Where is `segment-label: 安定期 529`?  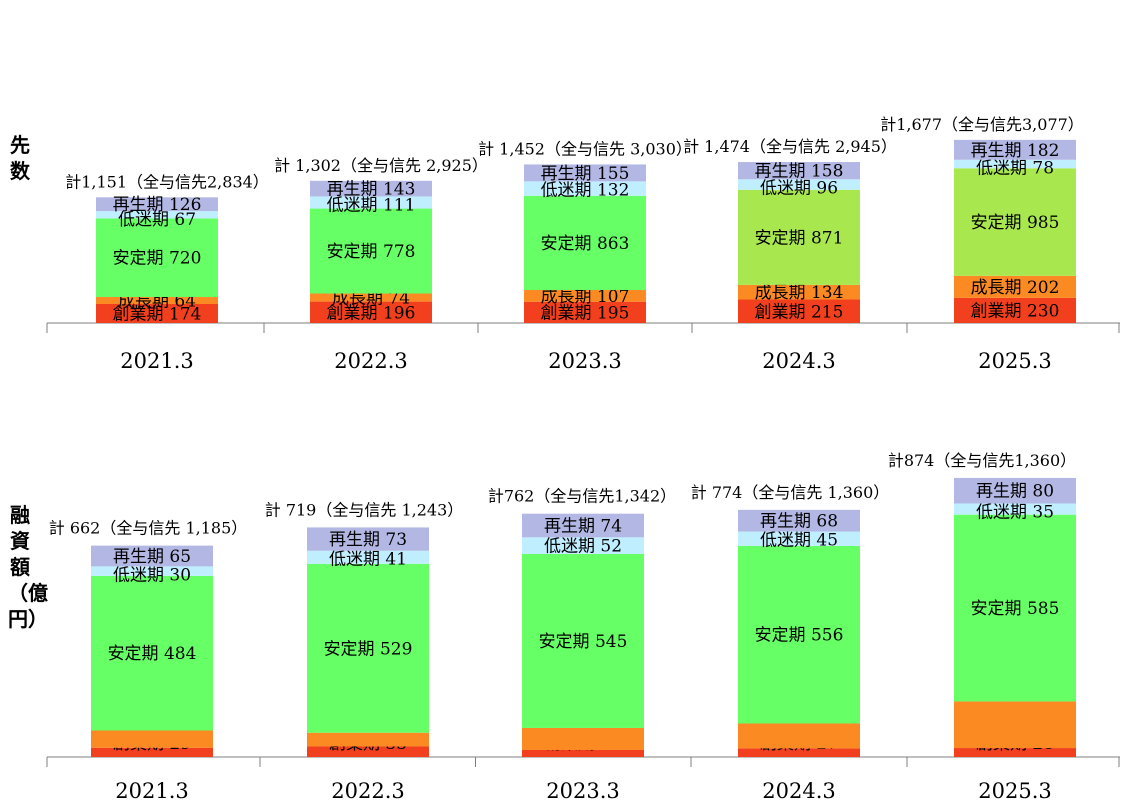
segment-label: 安定期 529 is located at coordinates (368, 649).